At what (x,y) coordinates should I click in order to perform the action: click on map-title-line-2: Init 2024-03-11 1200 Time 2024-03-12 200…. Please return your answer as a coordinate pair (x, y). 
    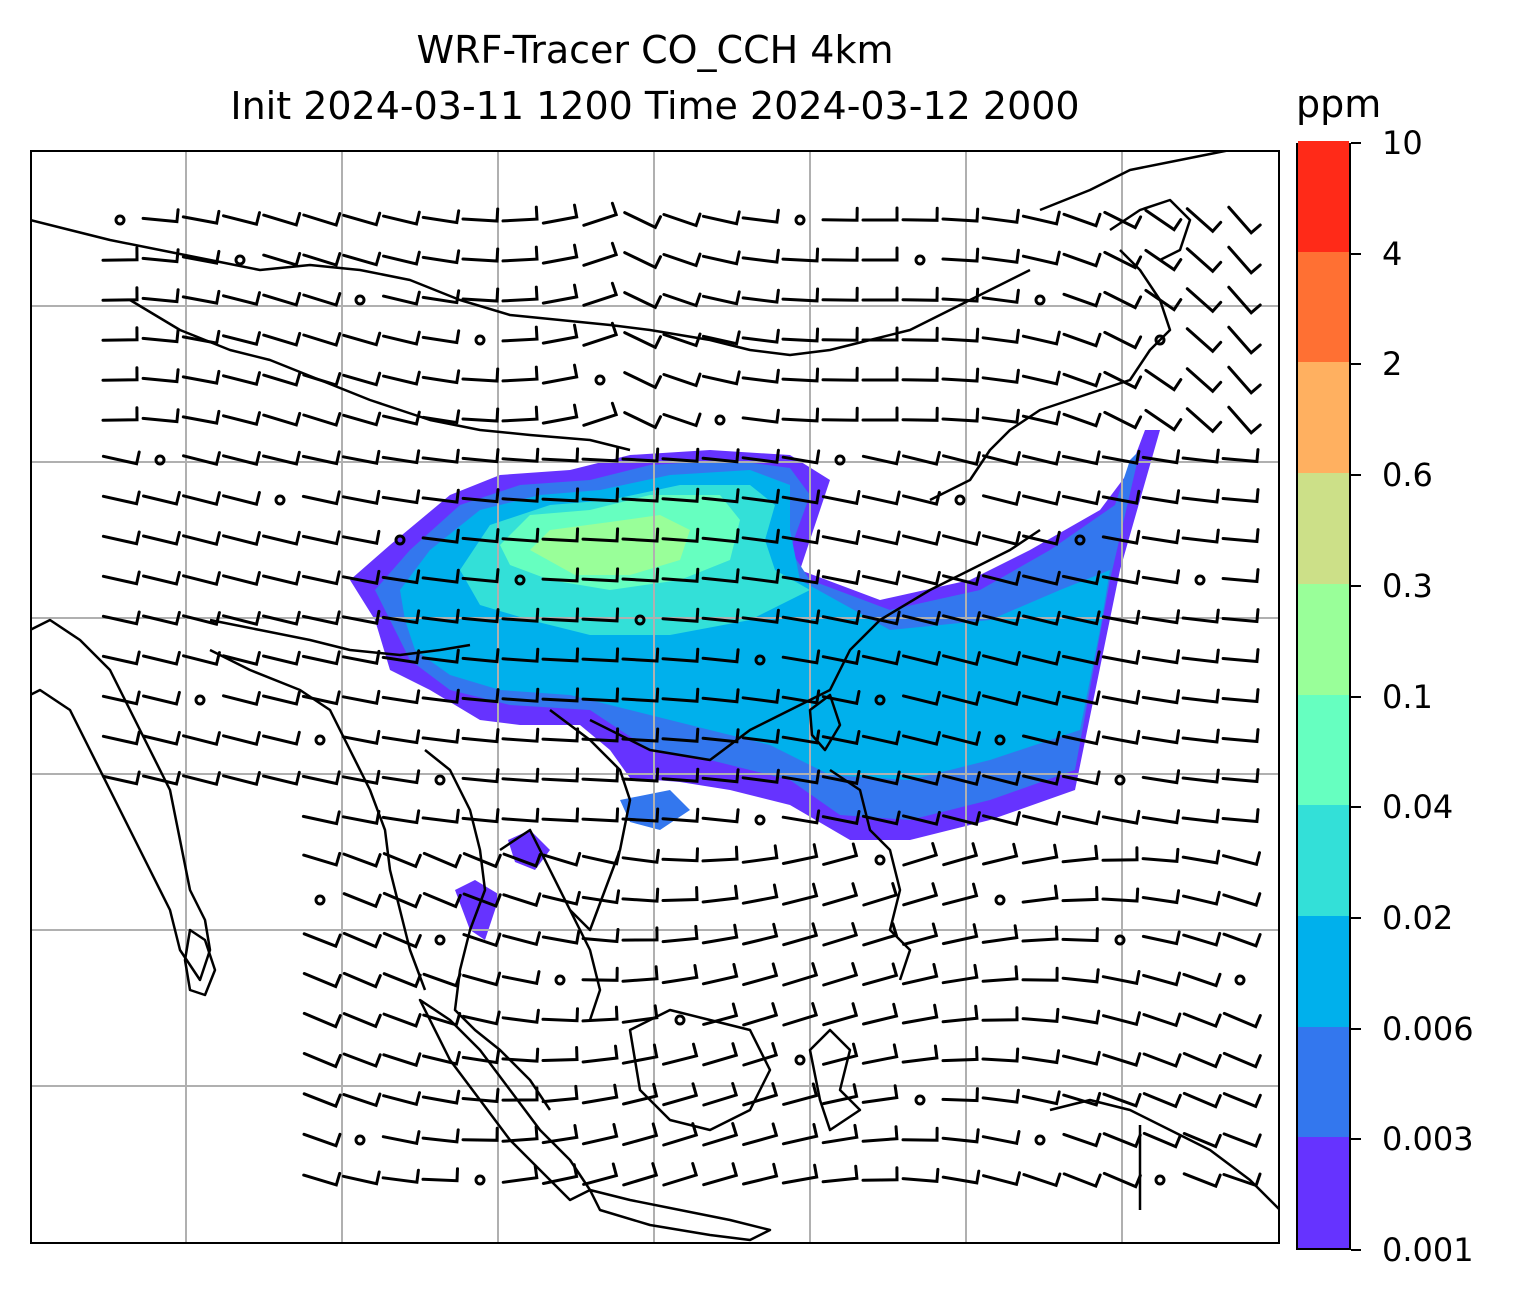
    Looking at the image, I should click on (655, 106).